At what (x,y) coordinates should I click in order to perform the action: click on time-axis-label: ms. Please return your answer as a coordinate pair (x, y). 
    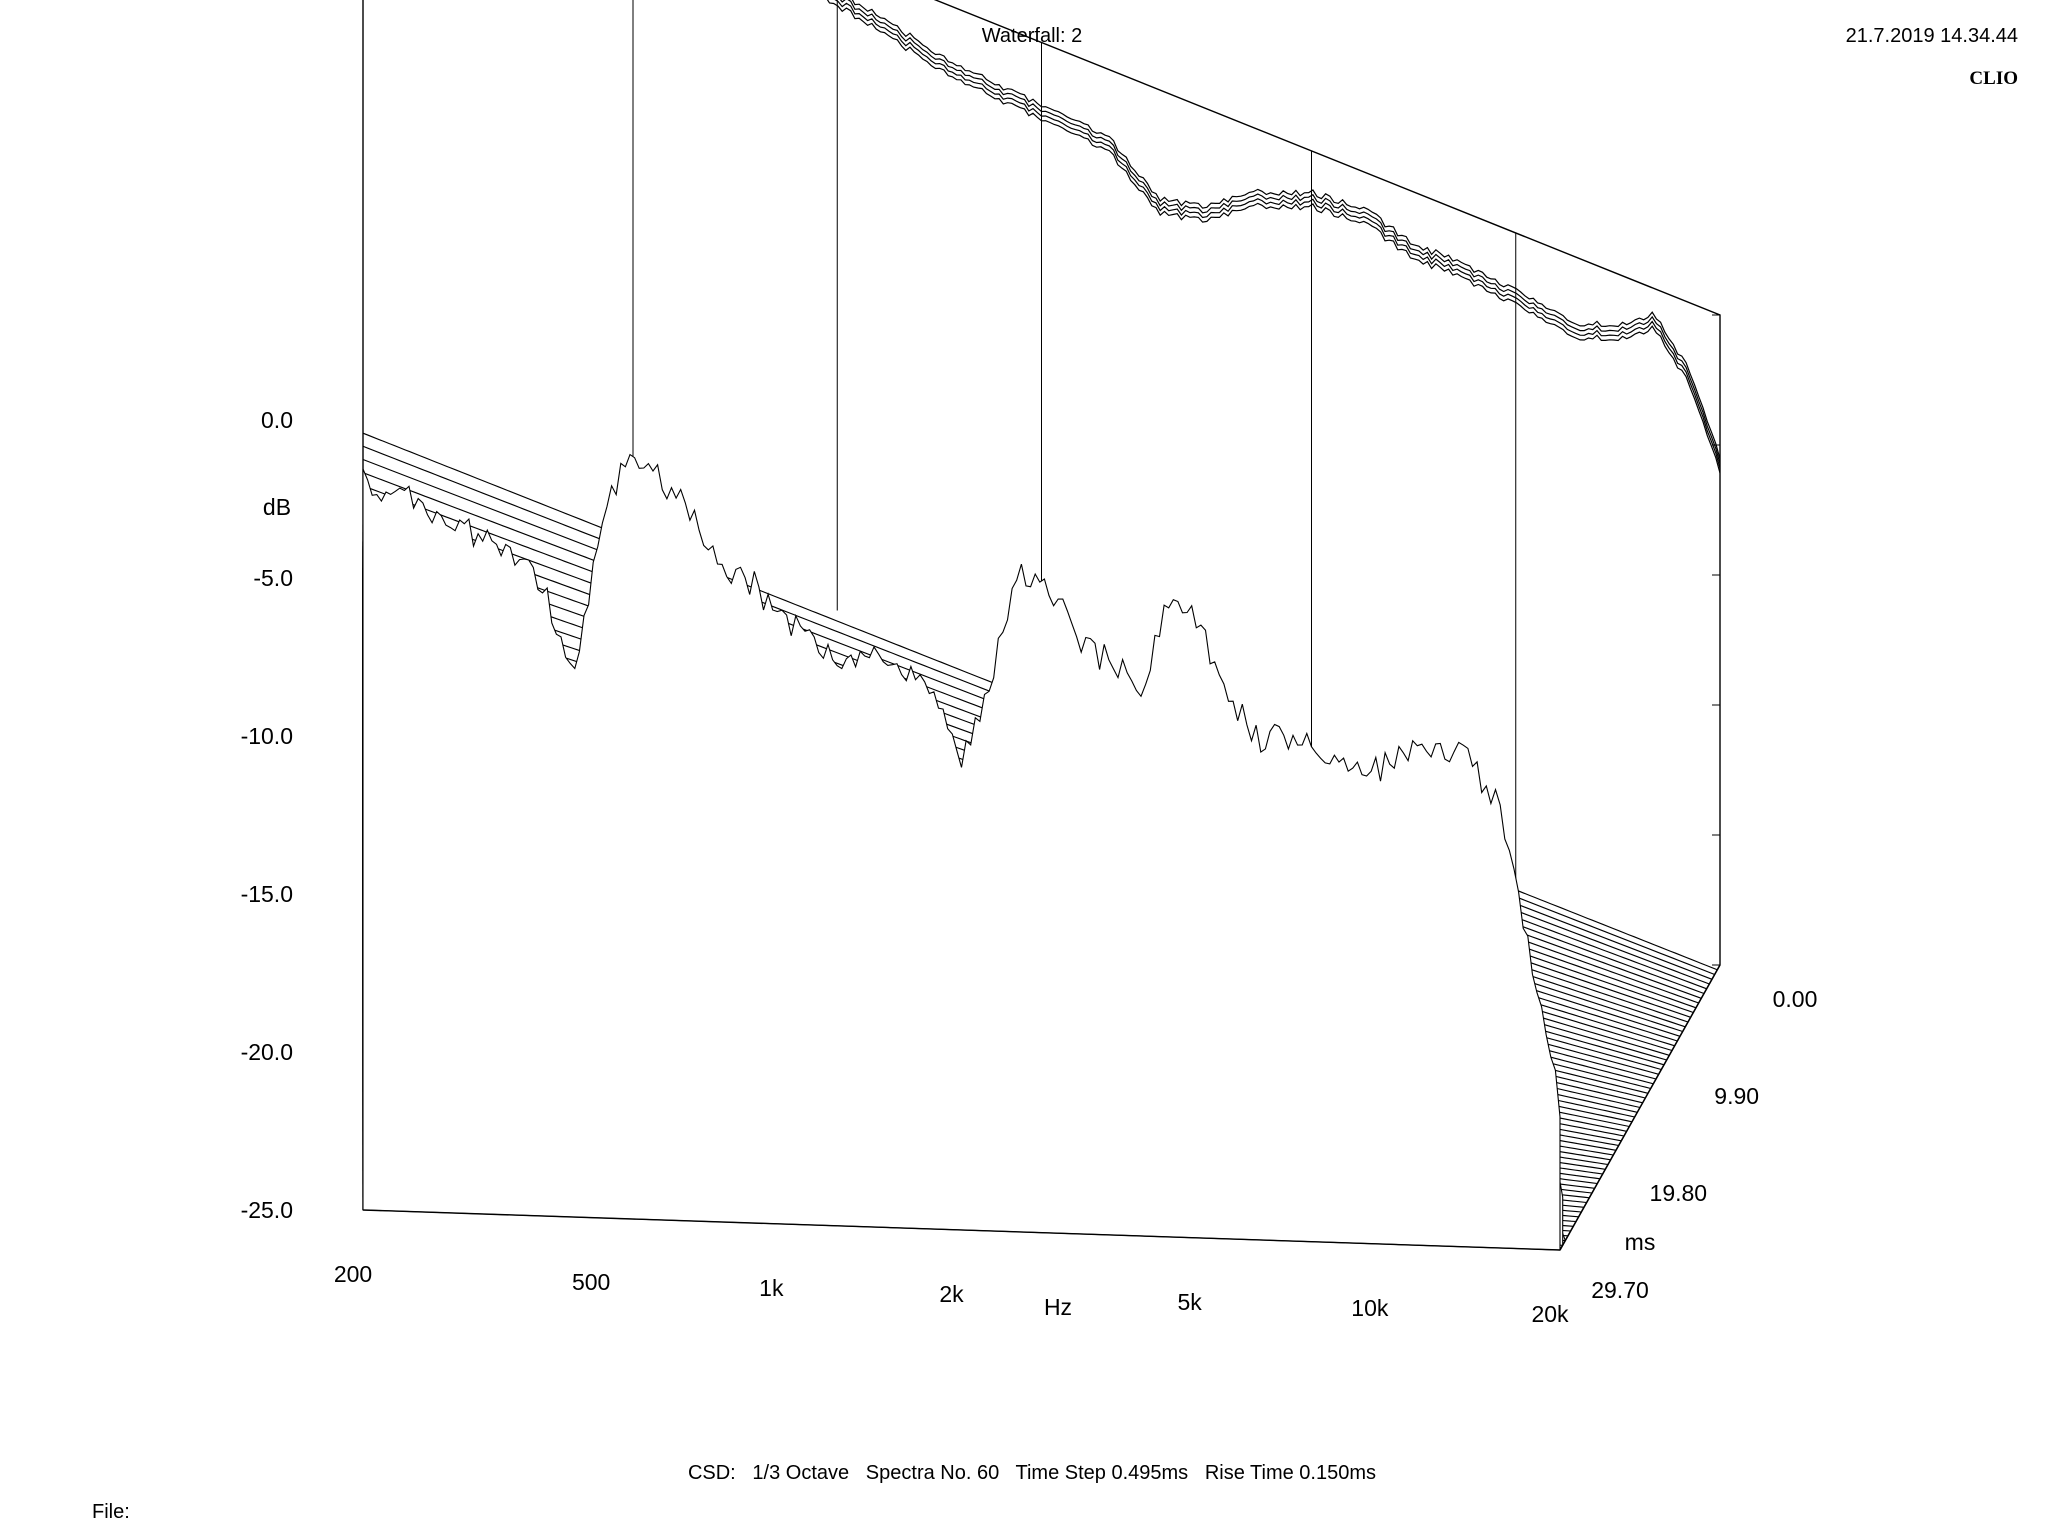
    Looking at the image, I should click on (1640, 1242).